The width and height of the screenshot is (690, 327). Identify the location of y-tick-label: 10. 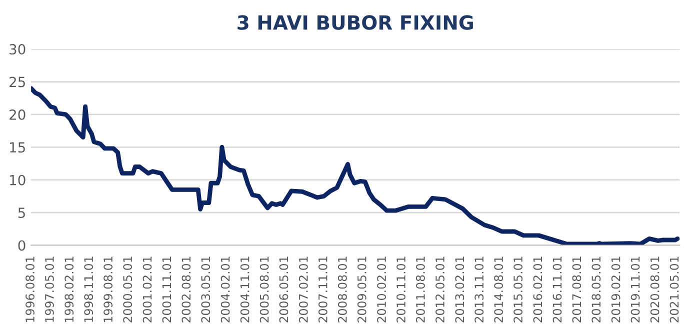
(18, 180).